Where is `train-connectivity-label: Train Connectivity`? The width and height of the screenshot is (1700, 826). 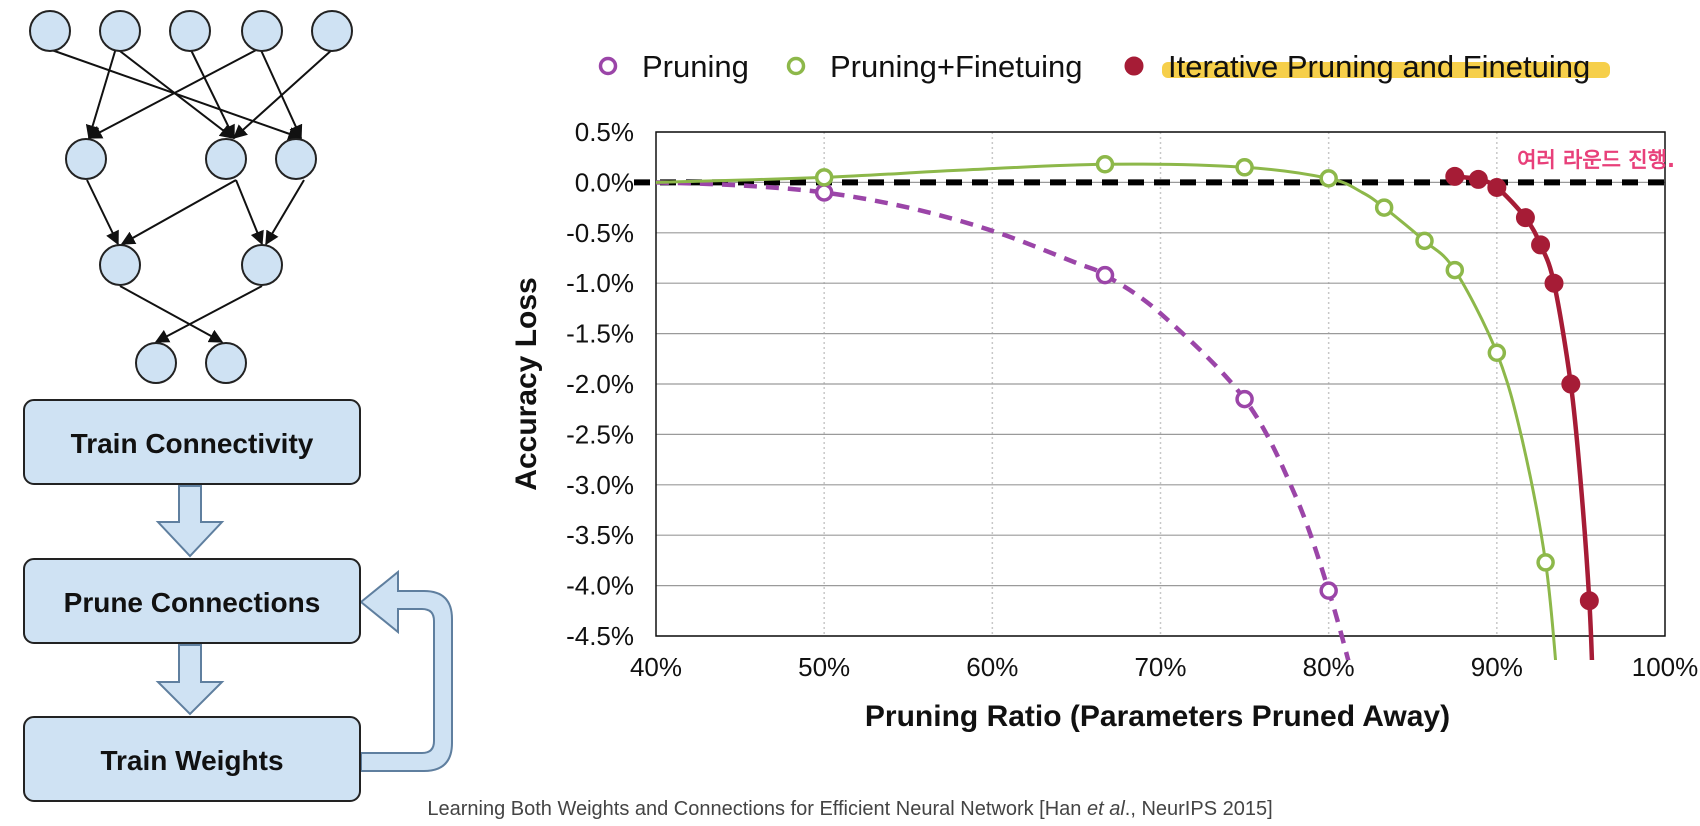 train-connectivity-label: Train Connectivity is located at coordinates (192, 443).